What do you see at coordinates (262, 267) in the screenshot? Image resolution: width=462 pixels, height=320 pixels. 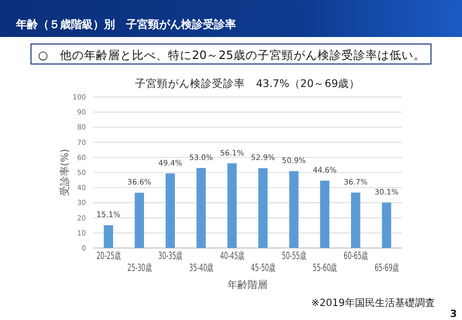 I see `x-tick-label: 45-50歳` at bounding box center [262, 267].